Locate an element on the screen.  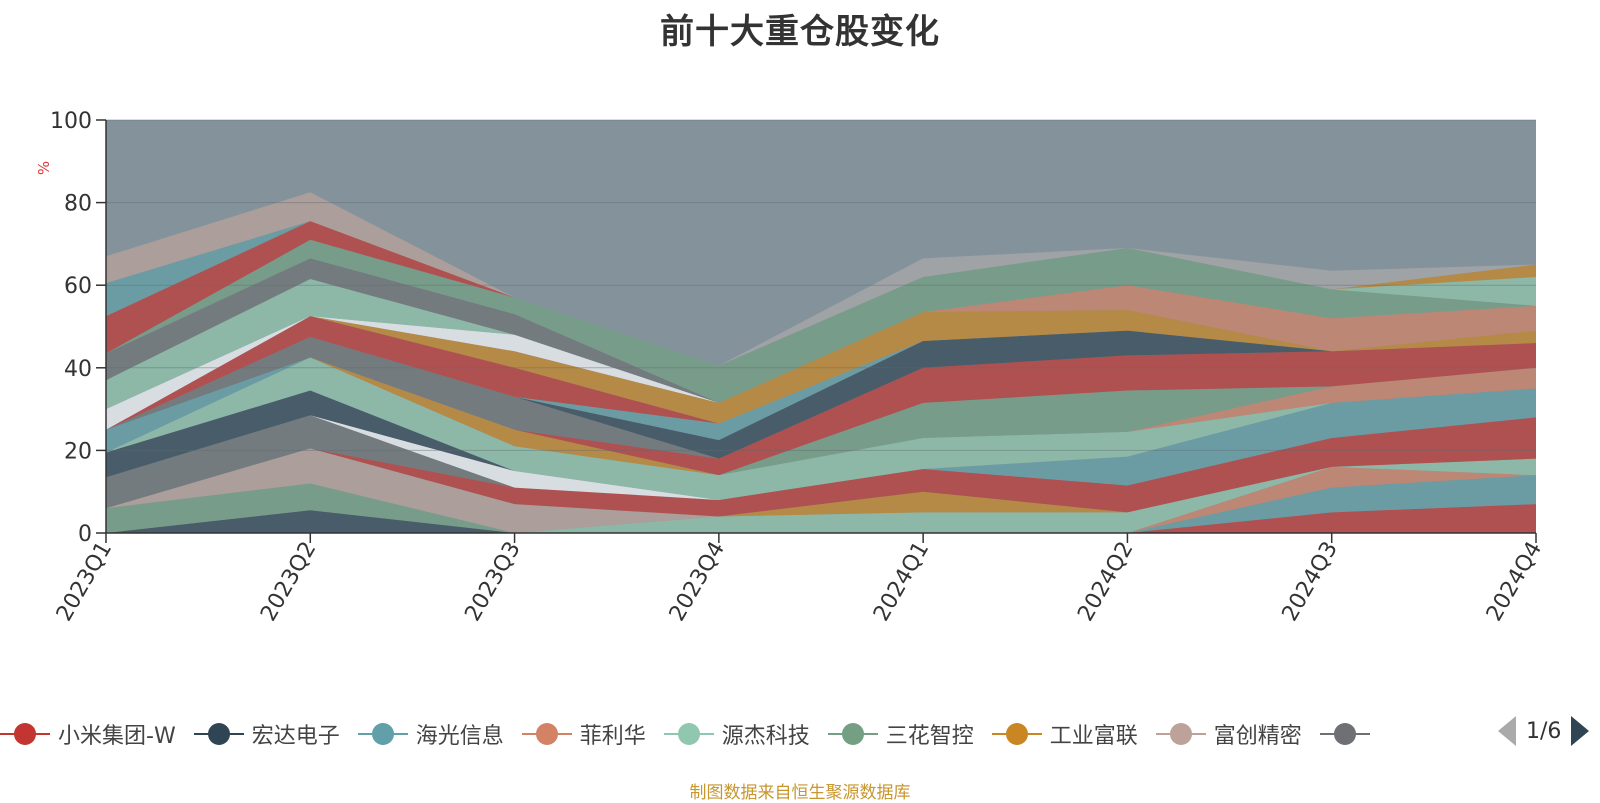
legend-item is located at coordinates (1348, 734).